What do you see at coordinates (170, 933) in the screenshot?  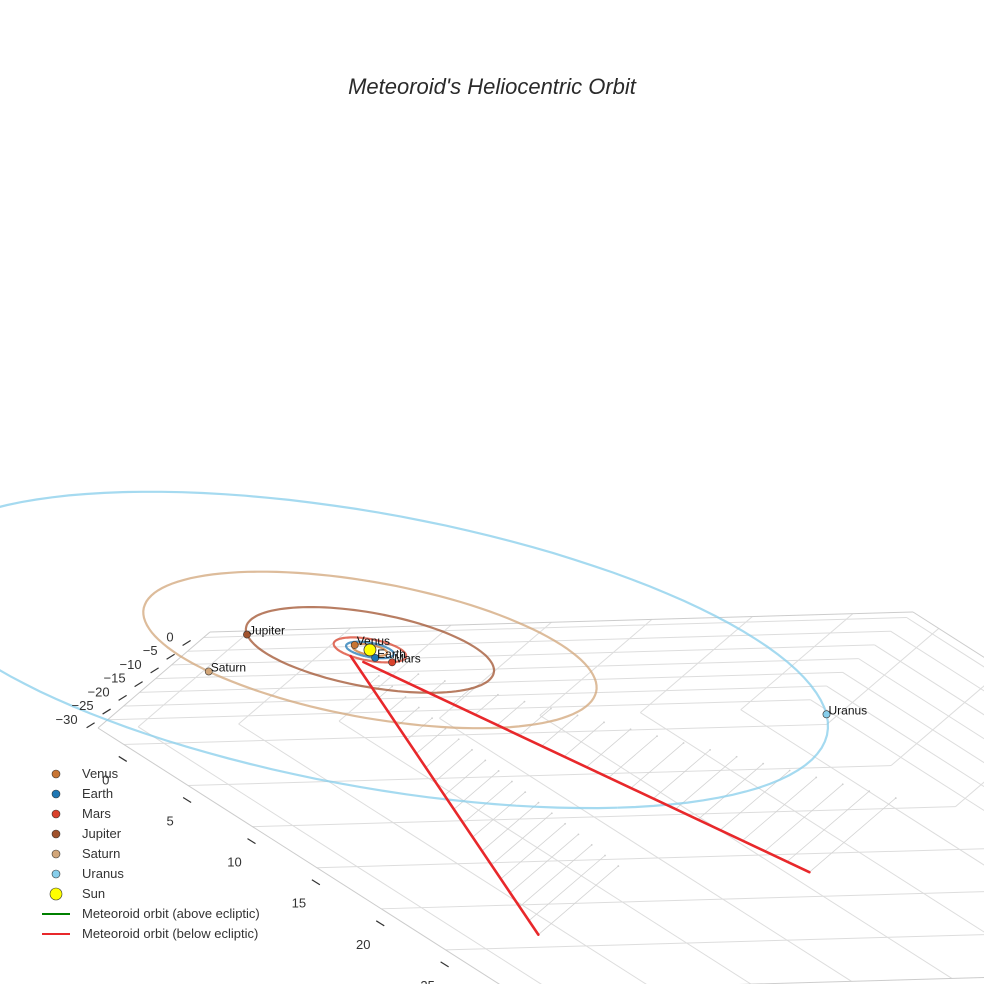 I see `legend-label: Meteoroid orbit (below ecliptic)` at bounding box center [170, 933].